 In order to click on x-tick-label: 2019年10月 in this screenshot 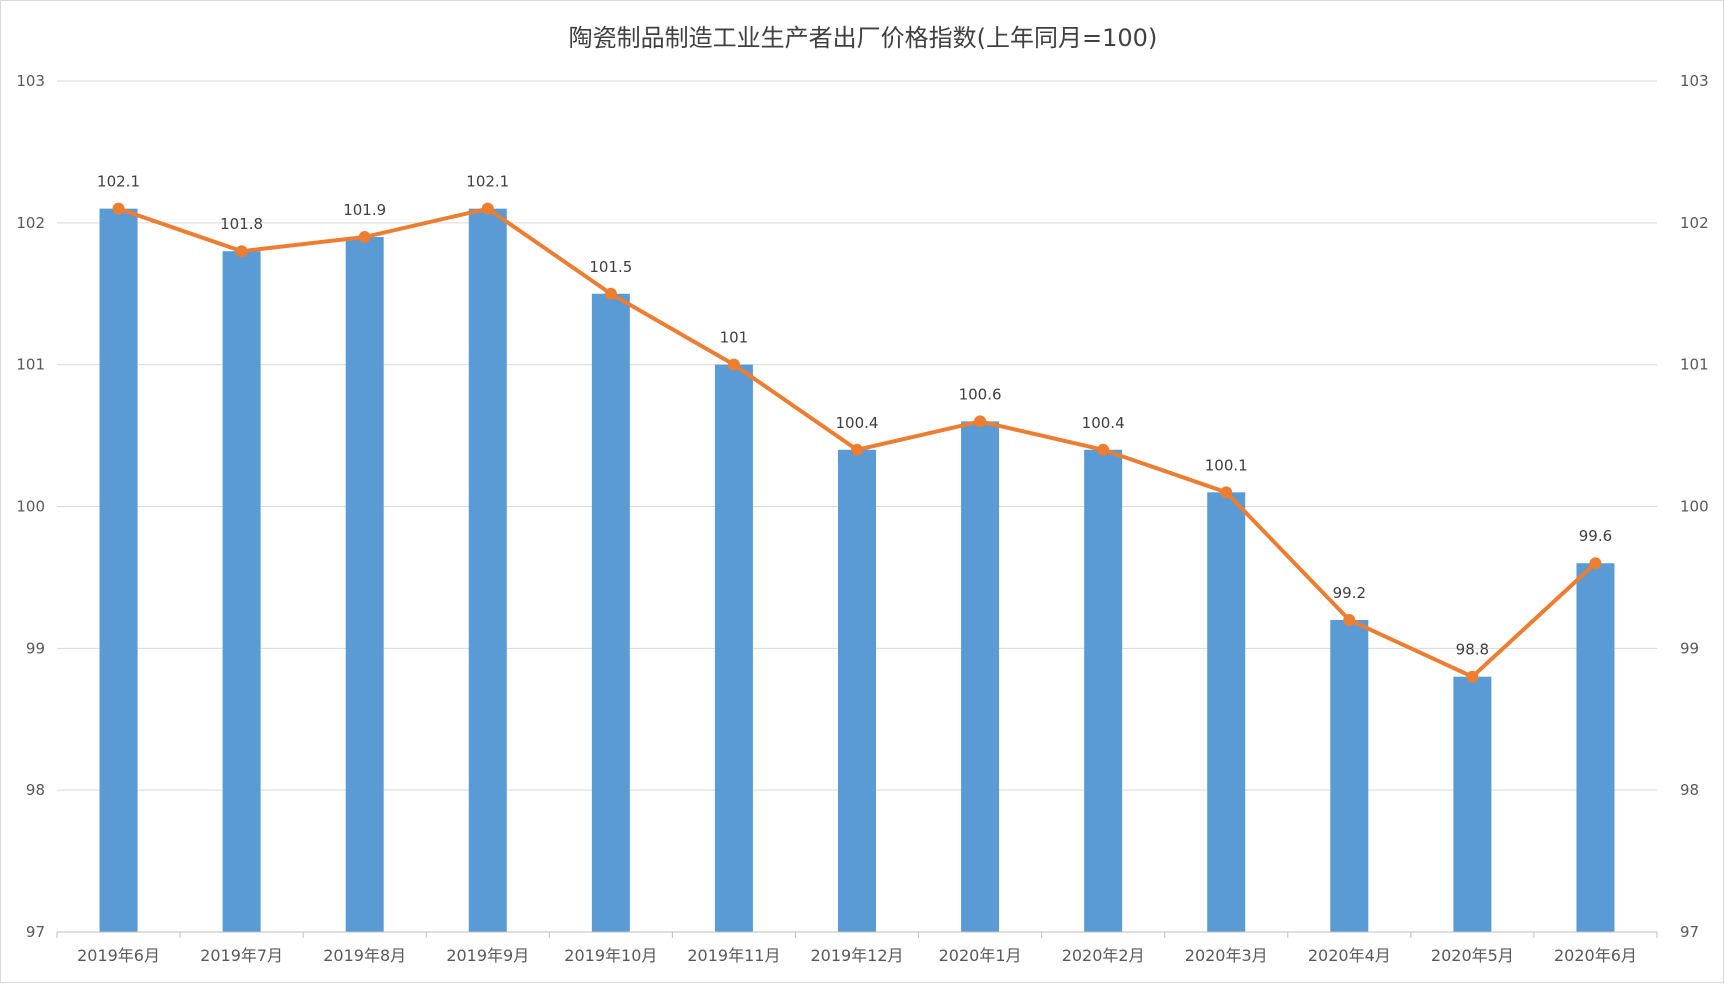, I will do `click(610, 955)`.